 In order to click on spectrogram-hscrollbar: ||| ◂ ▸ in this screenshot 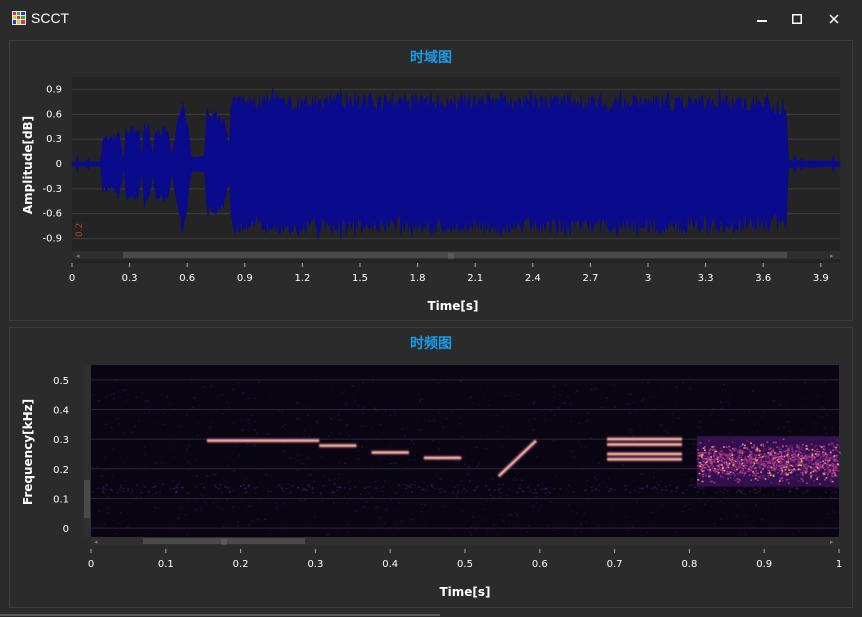, I will do `click(465, 541)`.